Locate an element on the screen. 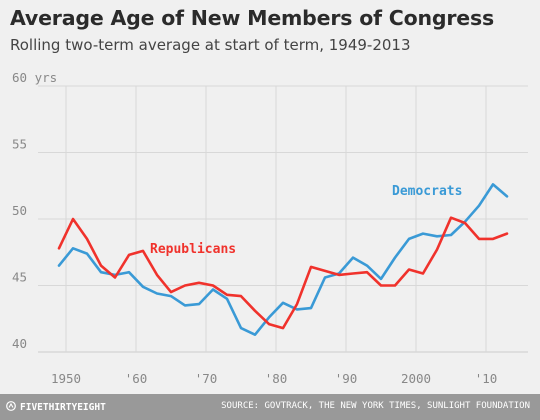  x-tick-label: '60 is located at coordinates (136, 378).